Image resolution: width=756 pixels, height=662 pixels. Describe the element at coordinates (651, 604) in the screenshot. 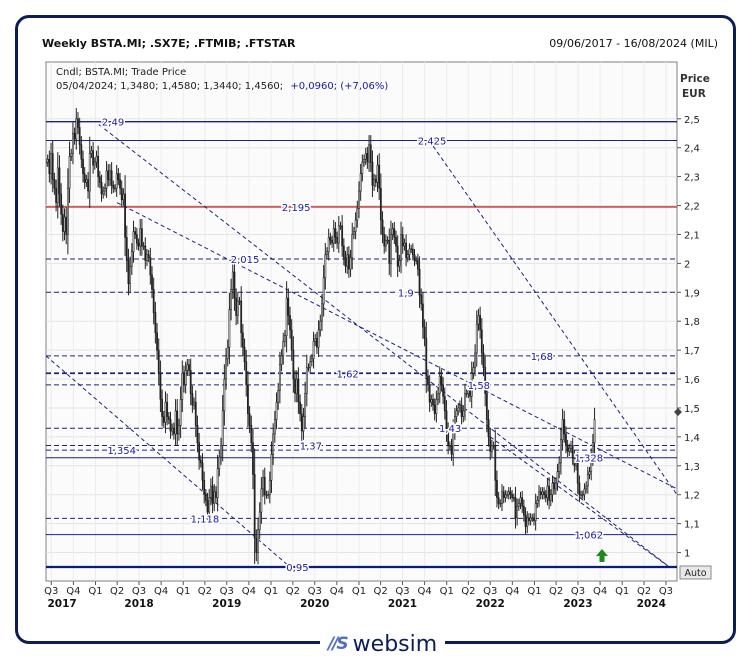

I see `year-label: 2024` at that location.